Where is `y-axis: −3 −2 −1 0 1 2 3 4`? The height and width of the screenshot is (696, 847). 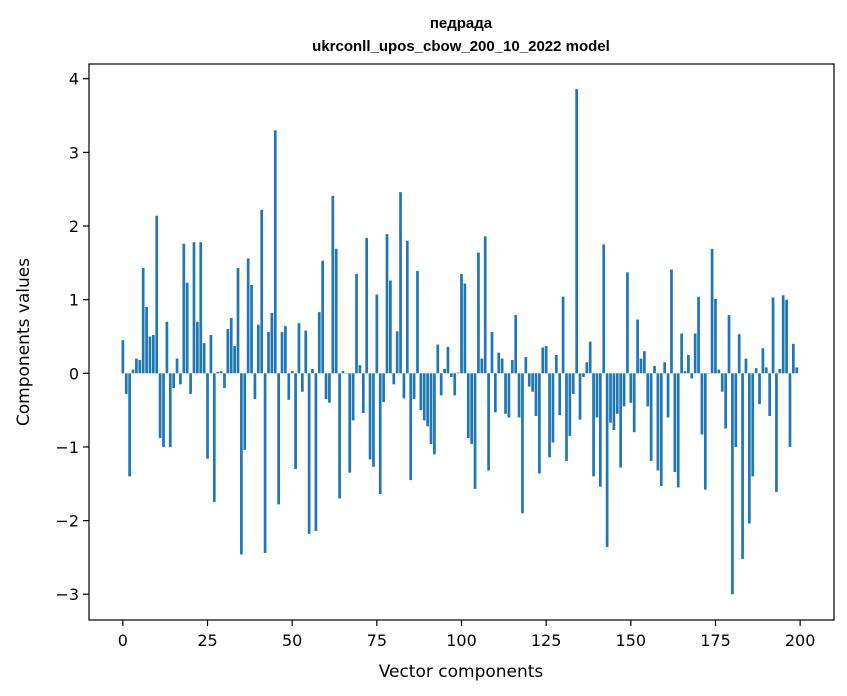
y-axis: −3 −2 −1 0 1 2 3 4 is located at coordinates (72, 337).